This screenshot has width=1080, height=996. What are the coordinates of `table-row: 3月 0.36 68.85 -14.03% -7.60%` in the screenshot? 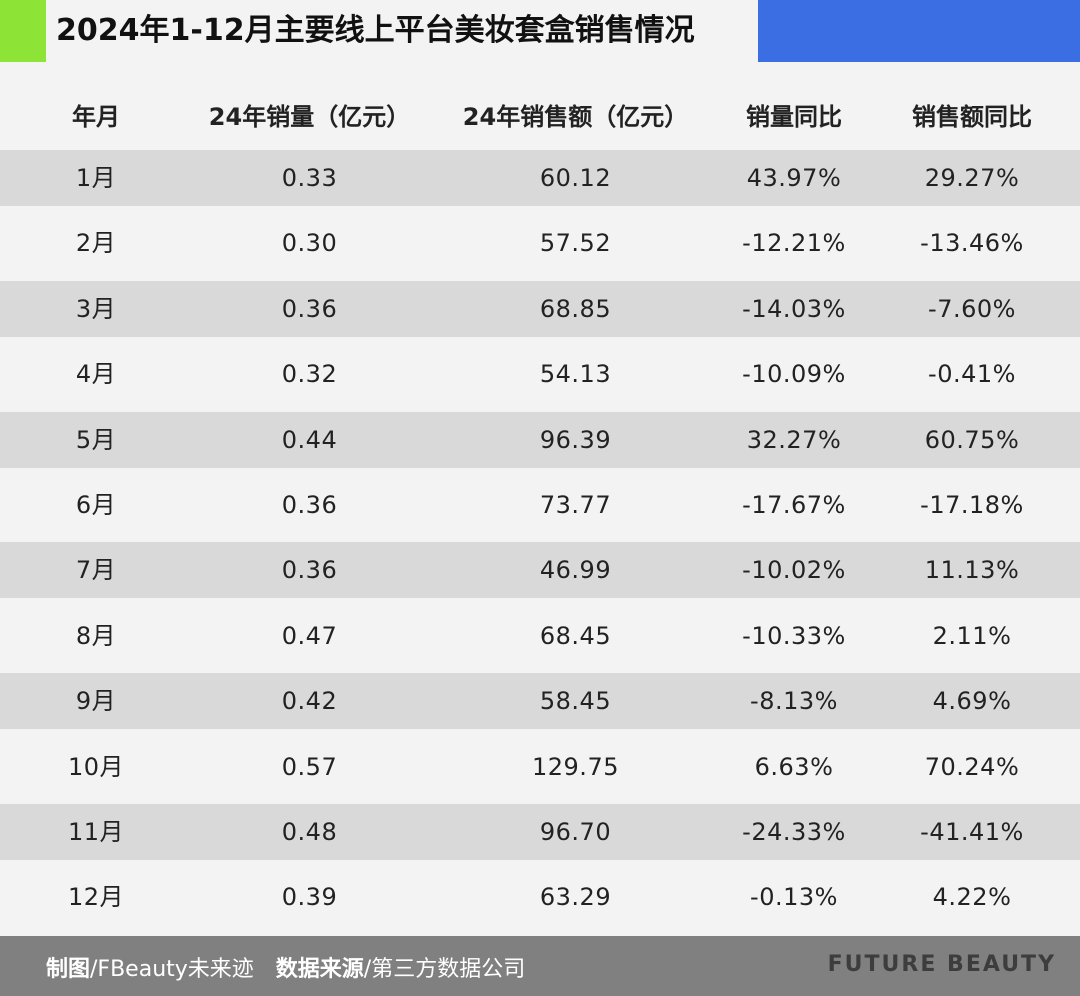 It's located at (540, 313).